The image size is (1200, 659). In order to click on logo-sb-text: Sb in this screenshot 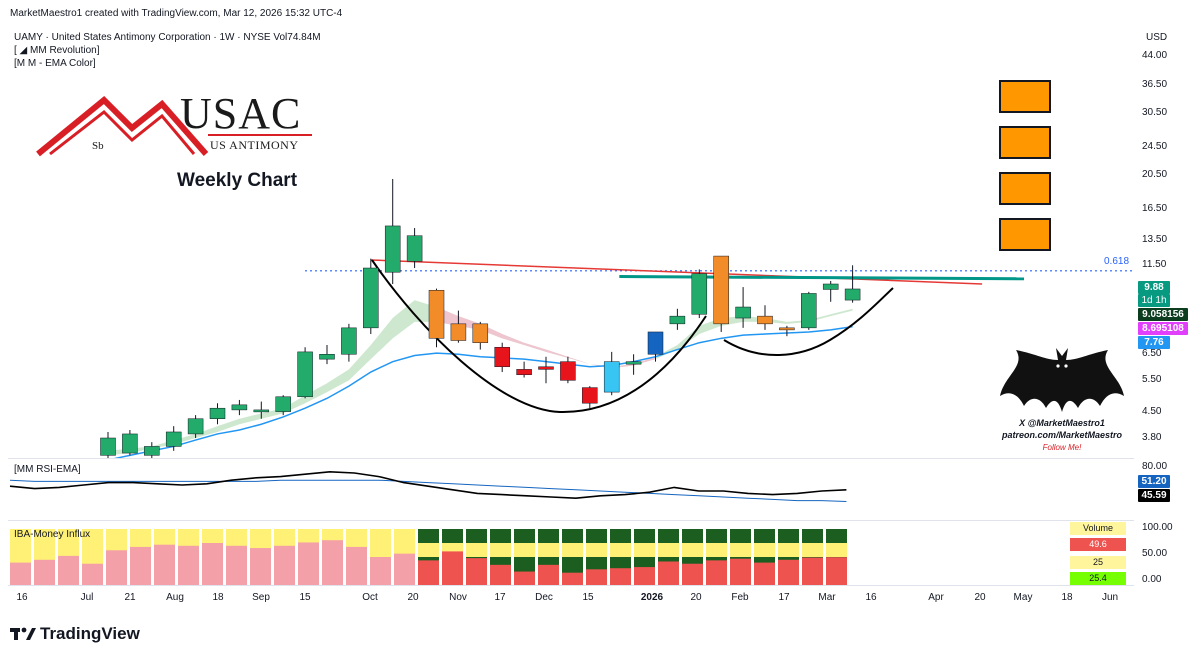, I will do `click(98, 146)`.